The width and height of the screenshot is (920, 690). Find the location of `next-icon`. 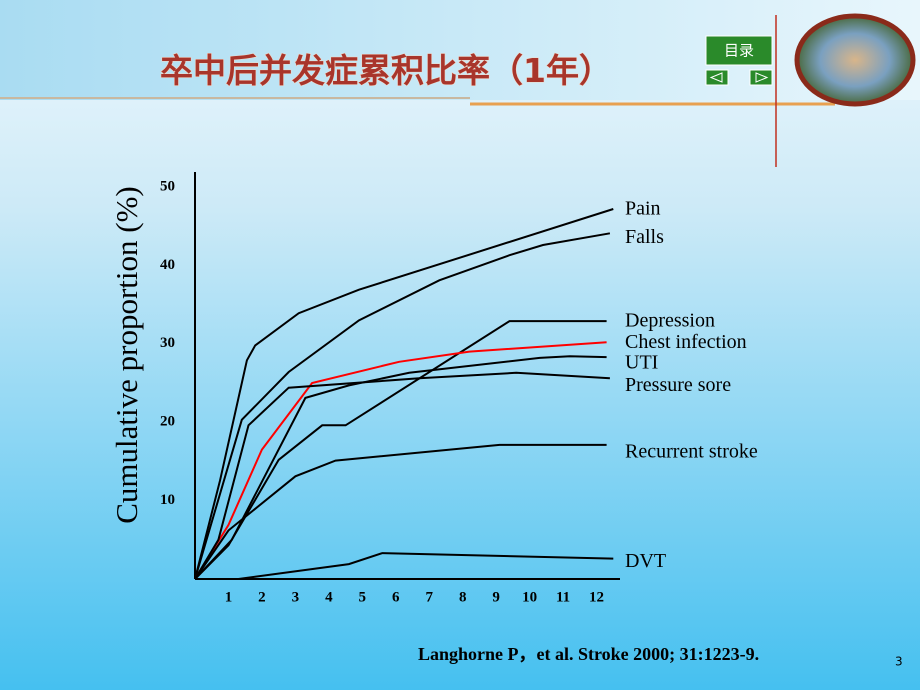

next-icon is located at coordinates (762, 77).